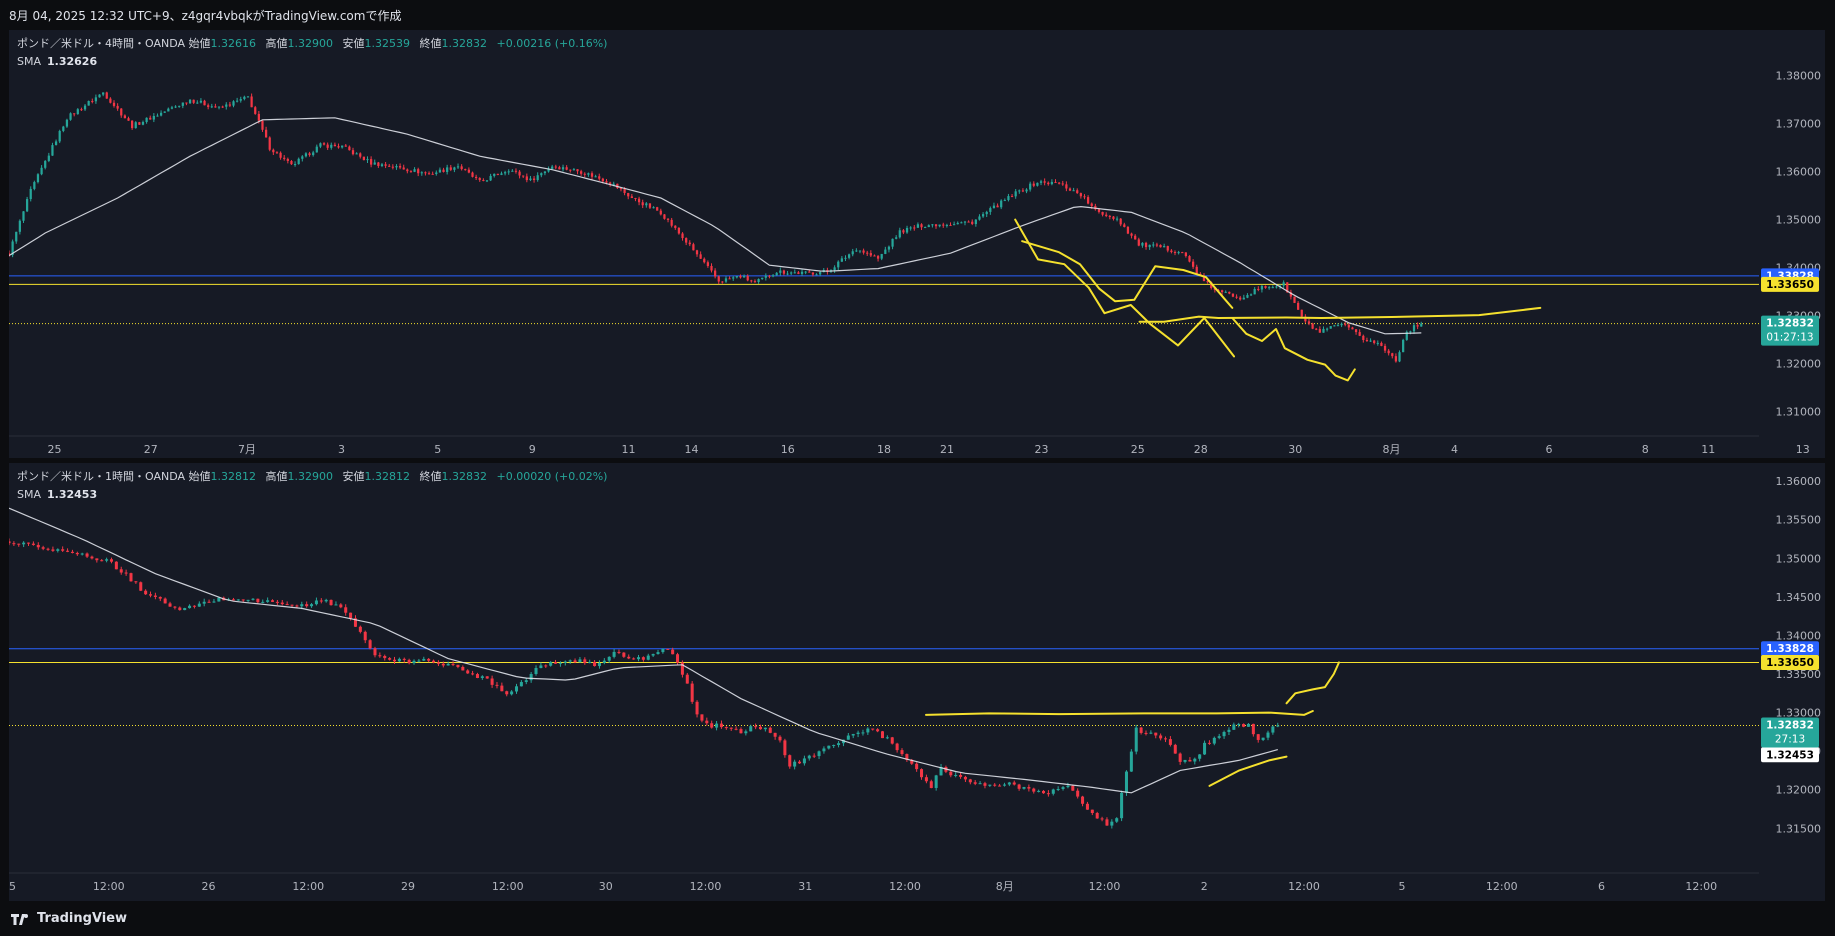  Describe the element at coordinates (1799, 364) in the screenshot. I see `y-tick-label: 1.32000` at that location.